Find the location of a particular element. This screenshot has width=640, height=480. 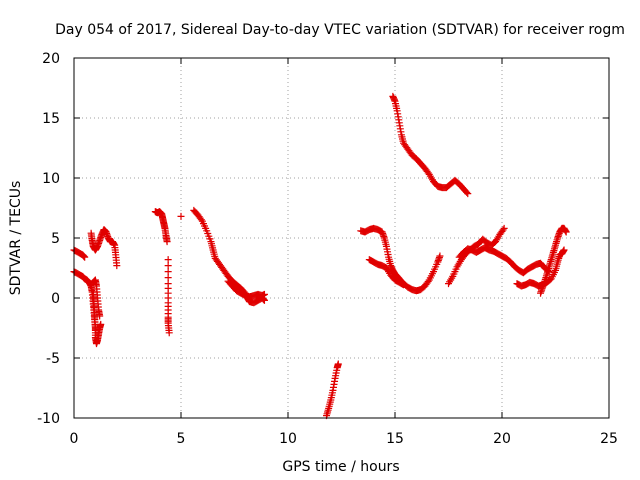

x-tick-label: 0 is located at coordinates (74, 439).